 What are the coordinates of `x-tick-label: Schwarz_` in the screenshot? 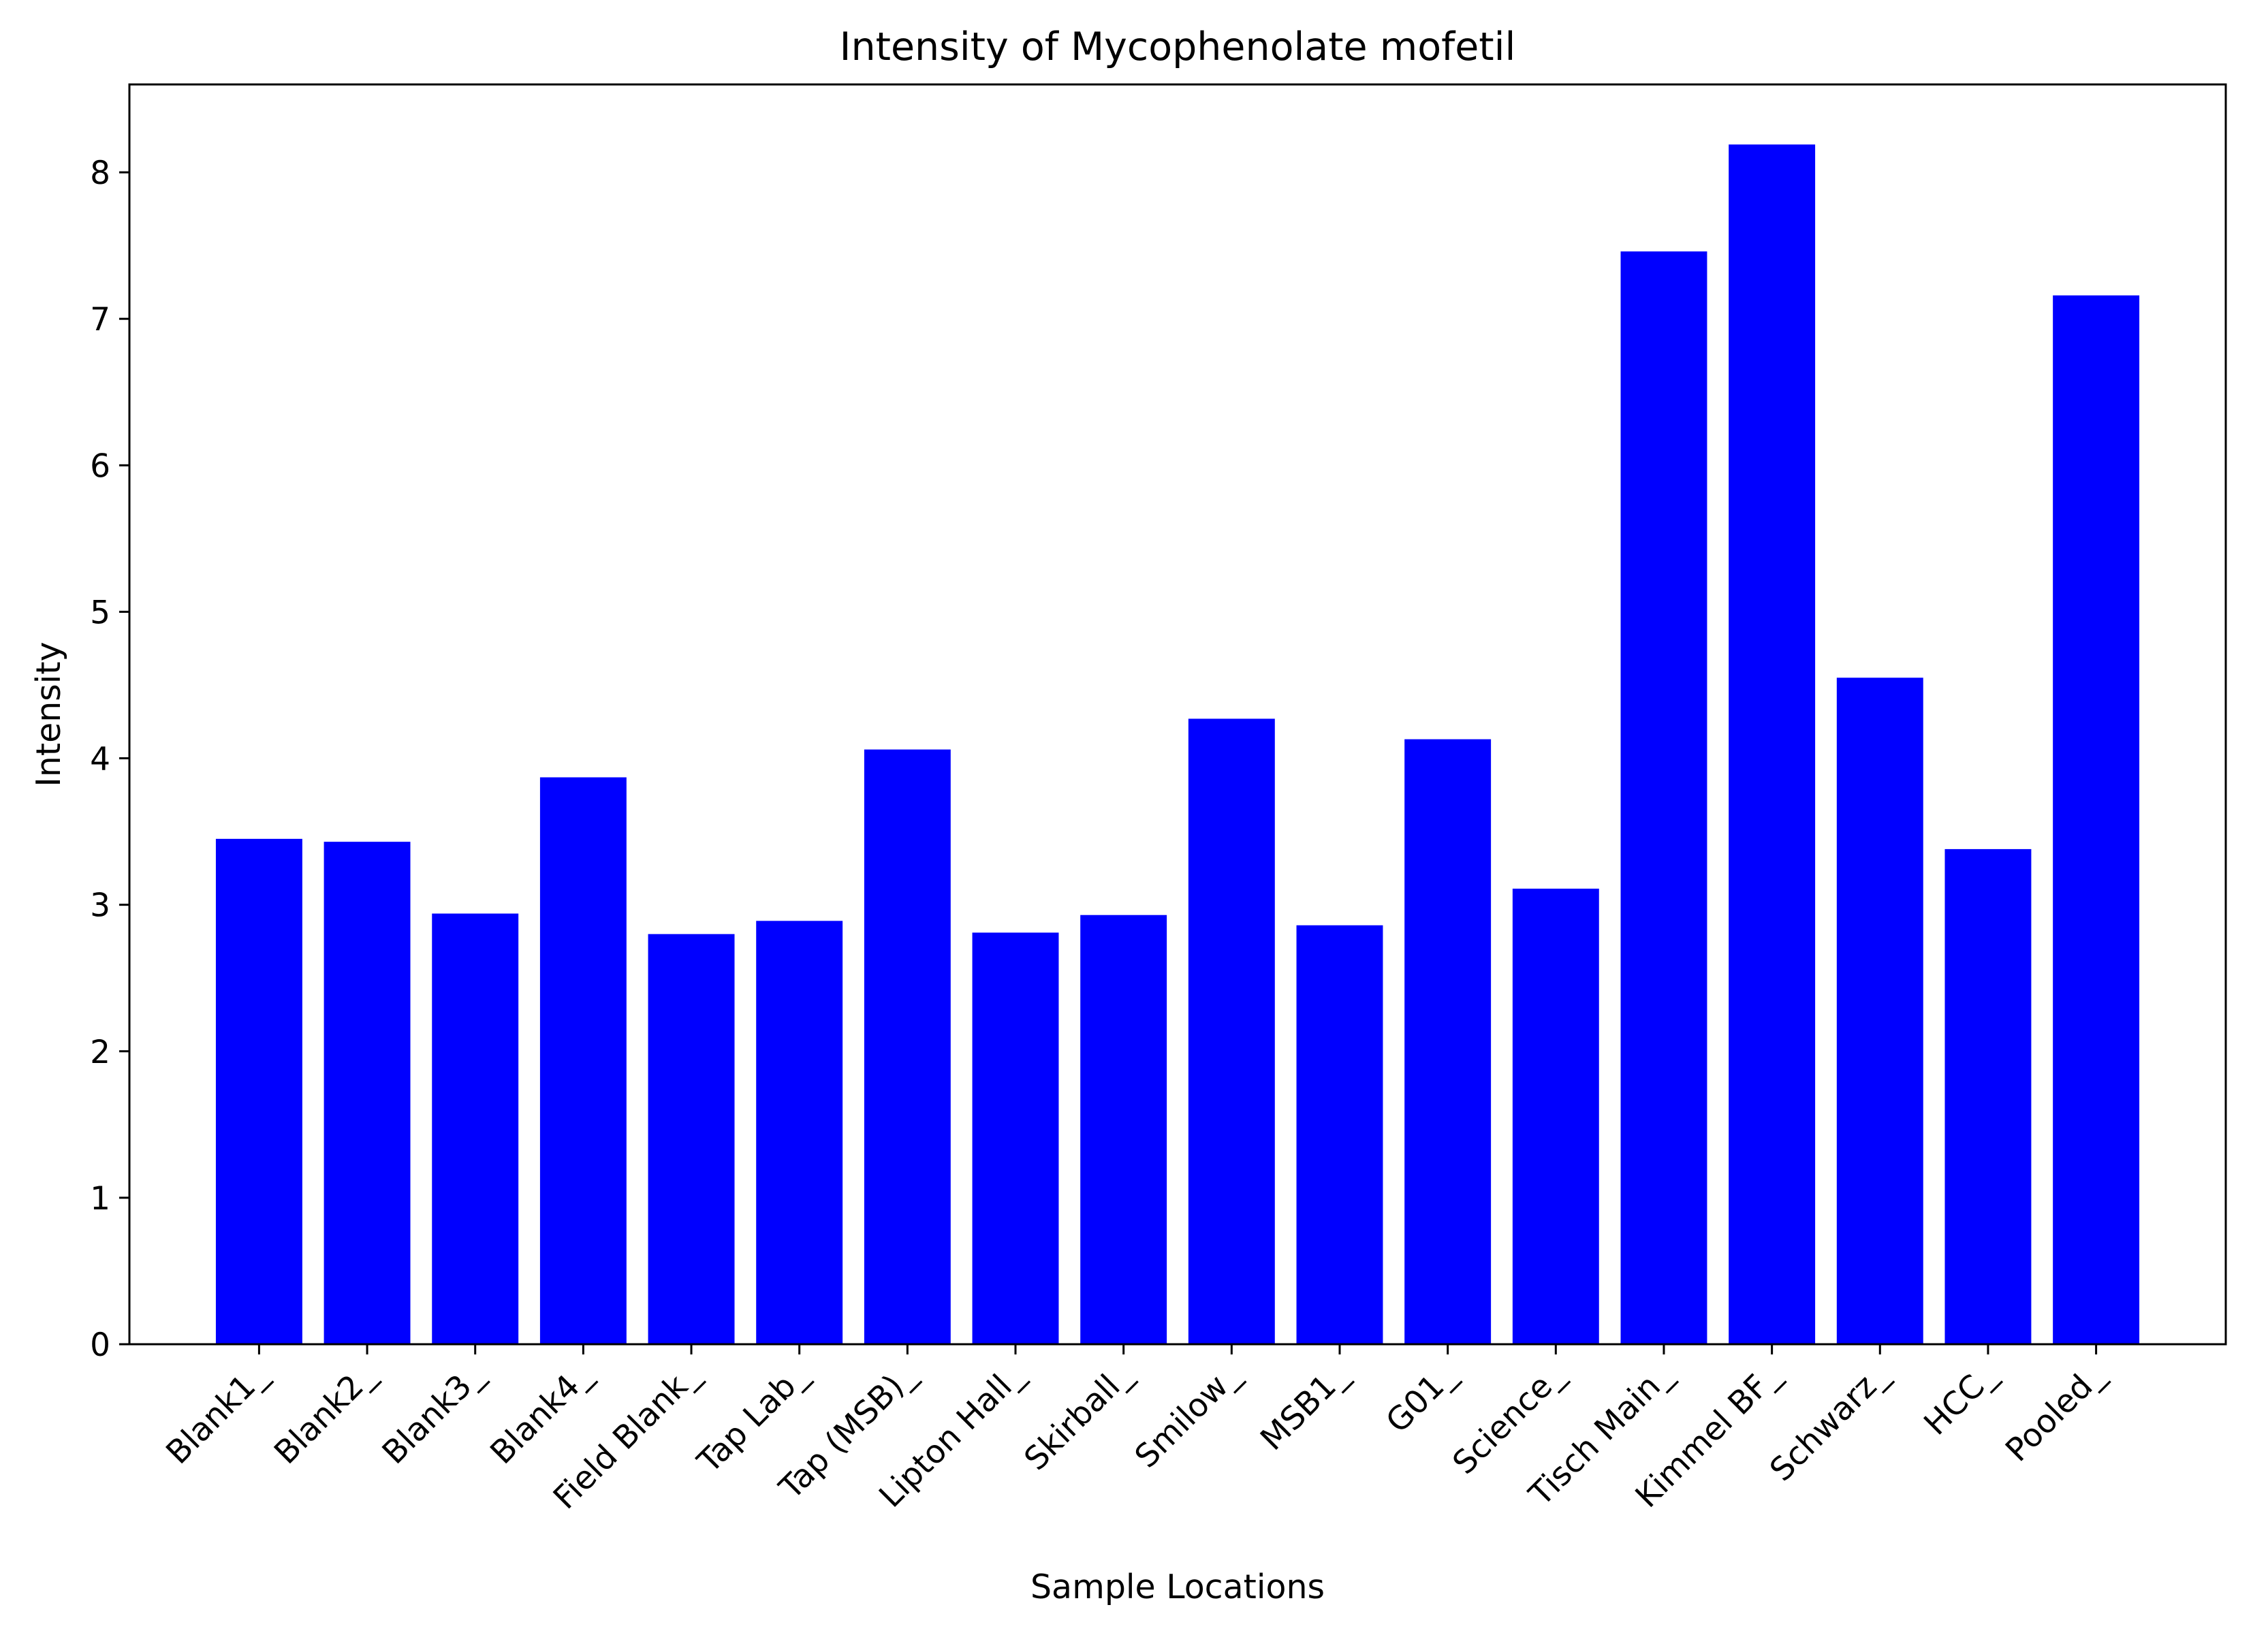 It's located at (1829, 1422).